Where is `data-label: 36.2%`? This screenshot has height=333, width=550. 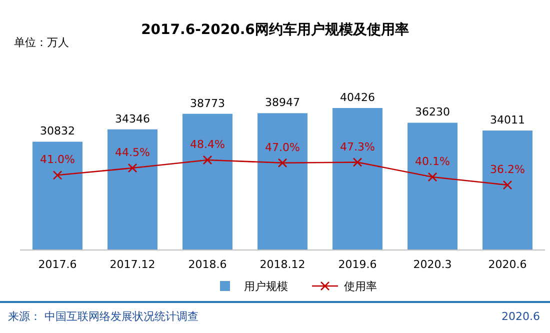
data-label: 36.2% is located at coordinates (507, 169).